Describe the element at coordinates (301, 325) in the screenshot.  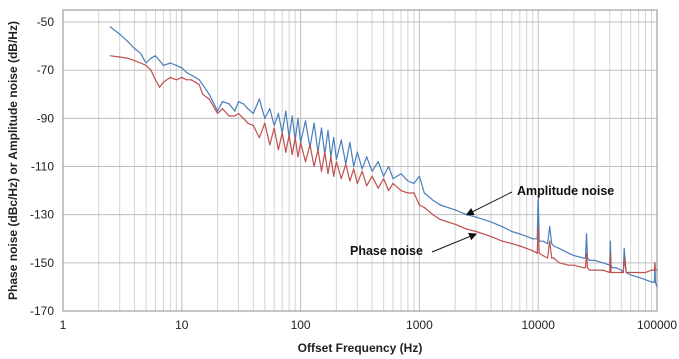
I see `x-tick-label: 100` at that location.